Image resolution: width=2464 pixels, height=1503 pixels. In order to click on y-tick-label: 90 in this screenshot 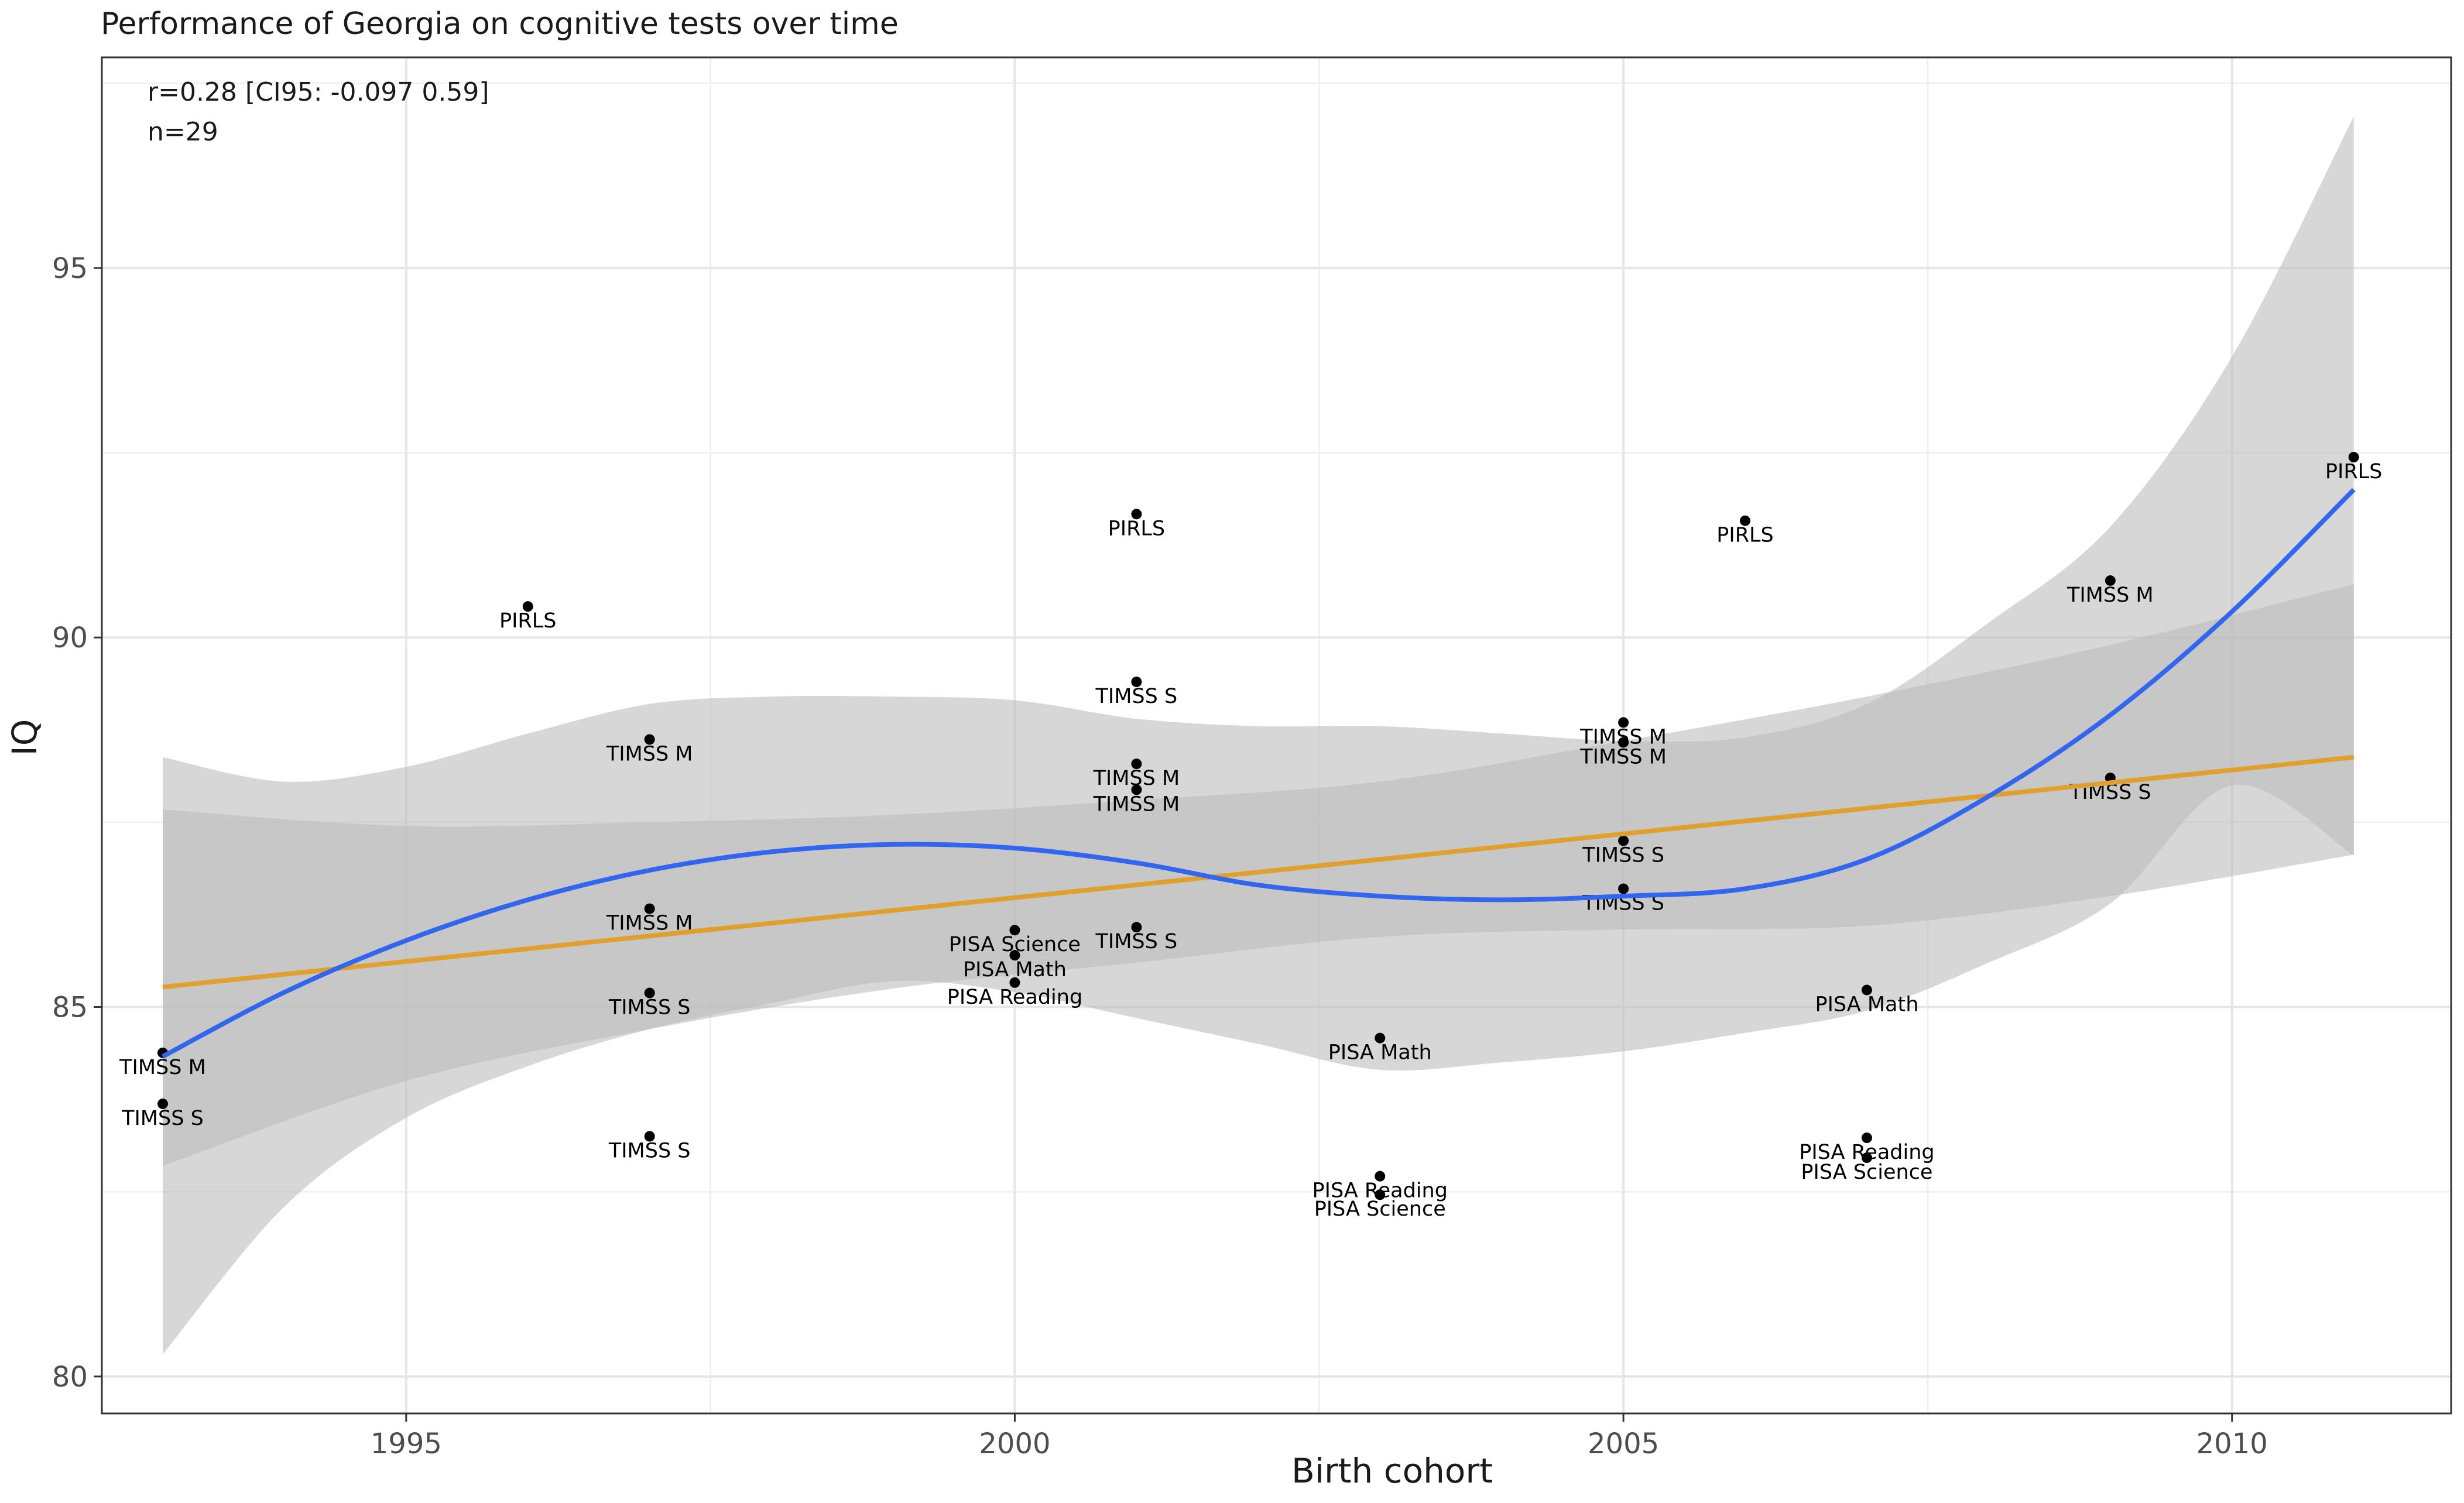, I will do `click(70, 638)`.